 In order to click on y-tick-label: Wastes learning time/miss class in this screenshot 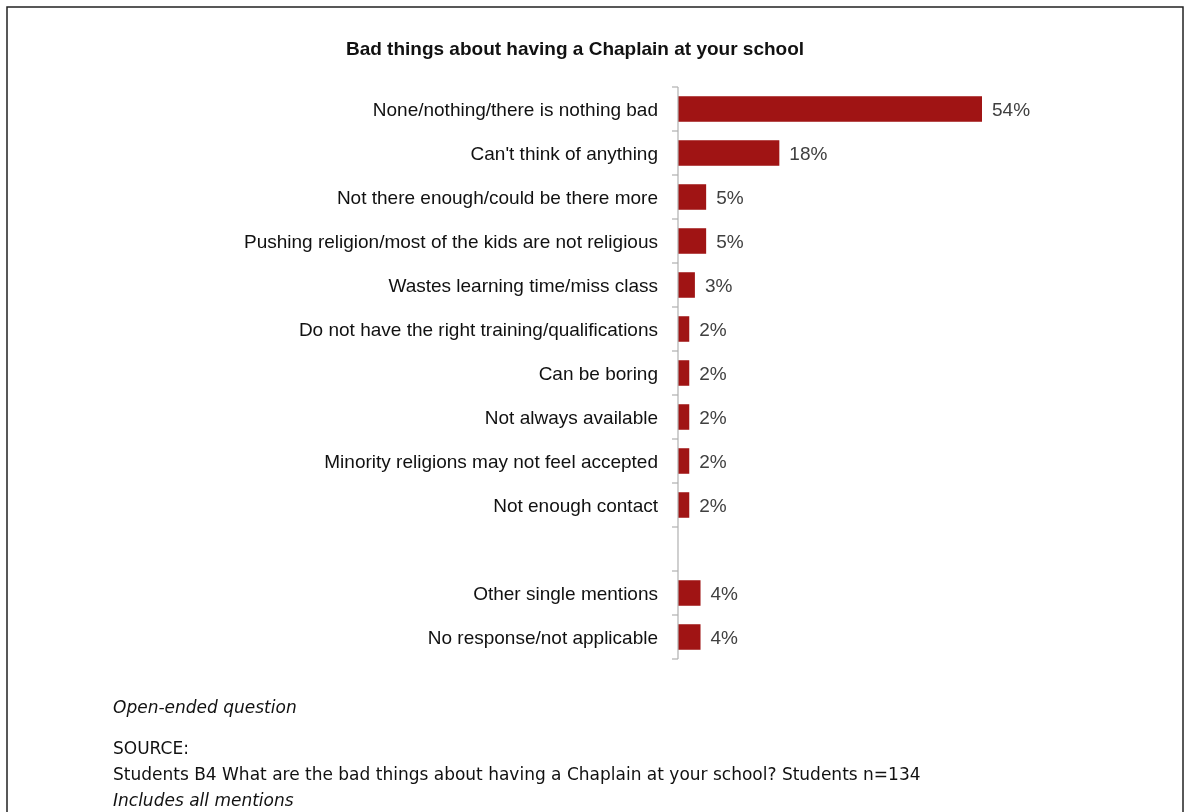, I will do `click(523, 285)`.